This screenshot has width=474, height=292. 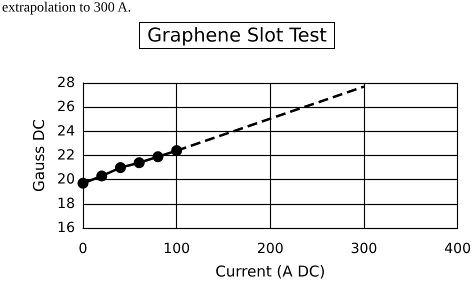 What do you see at coordinates (66, 204) in the screenshot?
I see `y-tick-label: 18` at bounding box center [66, 204].